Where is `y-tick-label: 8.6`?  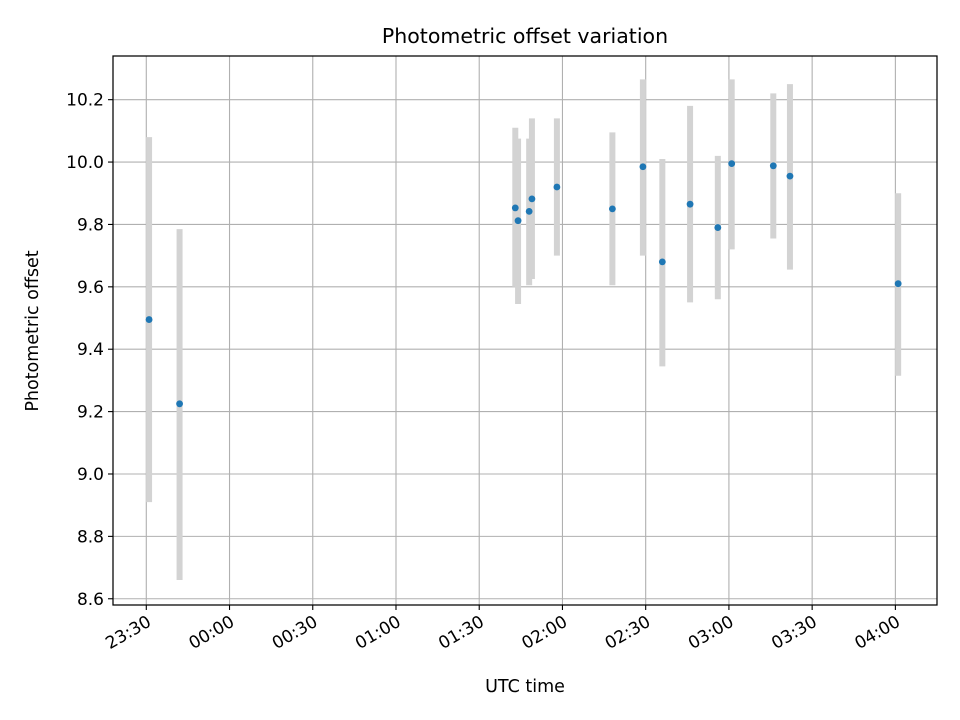 y-tick-label: 8.6 is located at coordinates (90, 600).